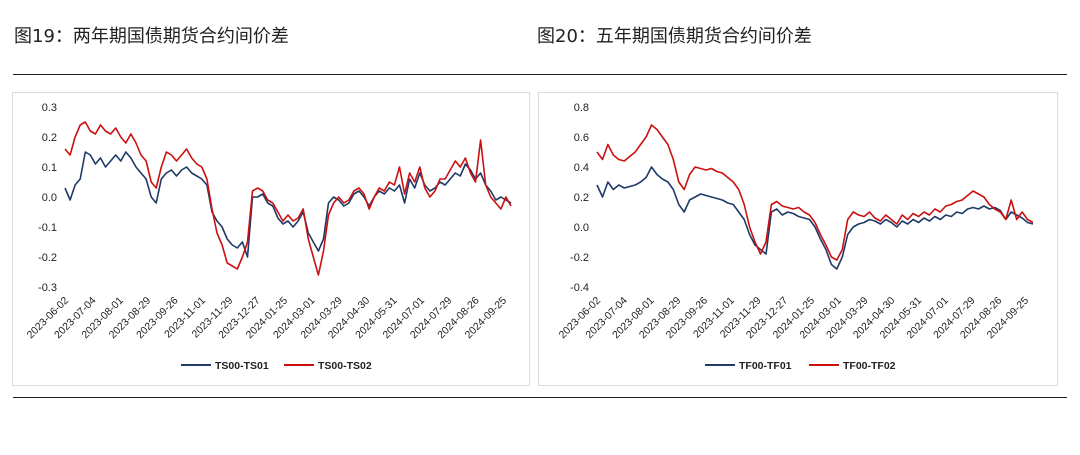 The height and width of the screenshot is (455, 1080). Describe the element at coordinates (540, 74) in the screenshot. I see `top-divider` at that location.